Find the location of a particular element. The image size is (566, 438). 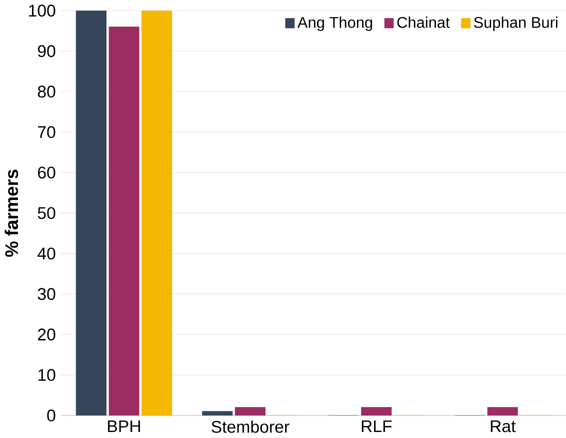

x-tick-label: RLF is located at coordinates (377, 426).